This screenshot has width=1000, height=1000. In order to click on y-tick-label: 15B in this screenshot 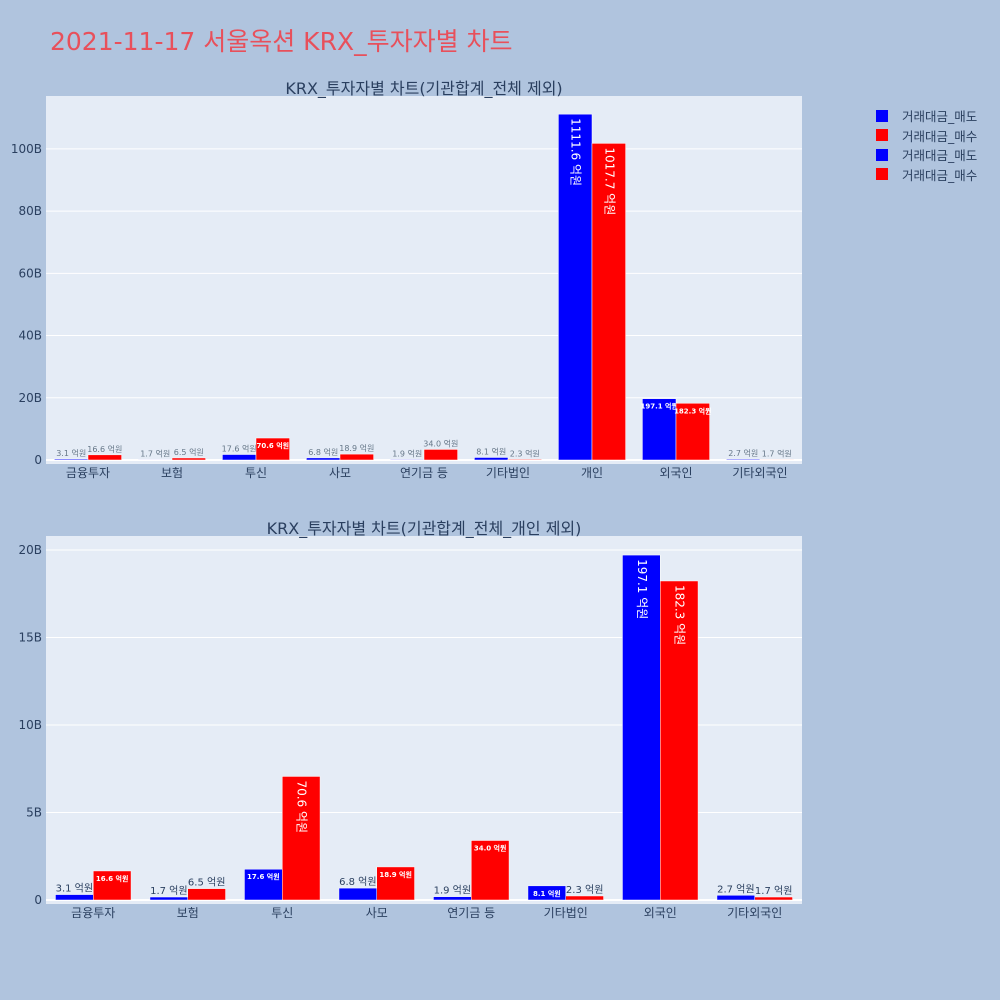, I will do `click(30, 638)`.